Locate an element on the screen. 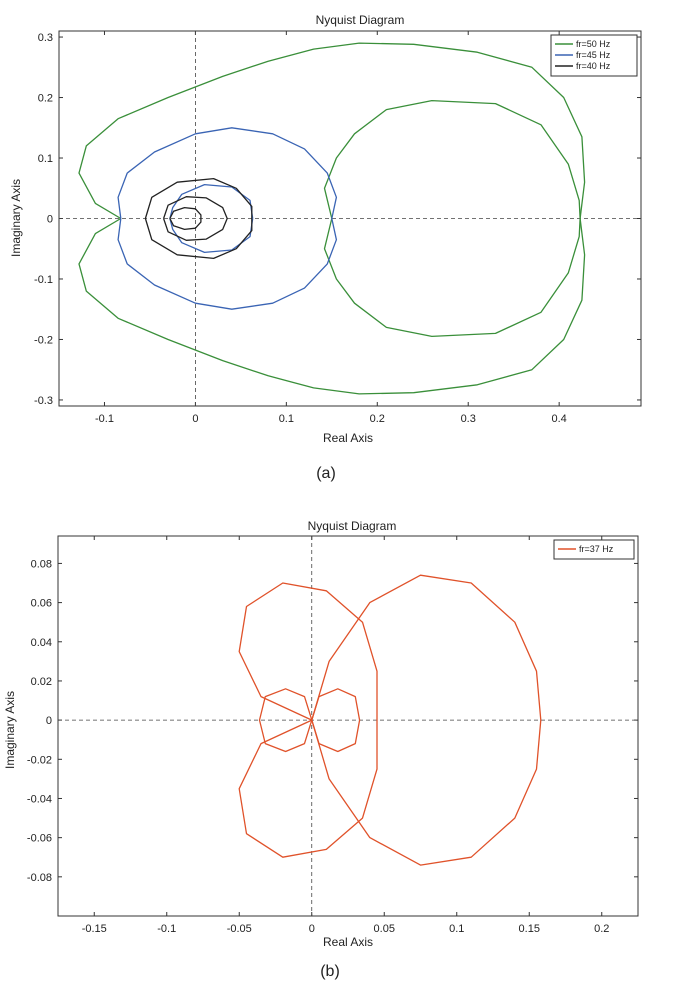 Image resolution: width=675 pixels, height=988 pixels. y-tick-label: -0.3 is located at coordinates (43, 401).